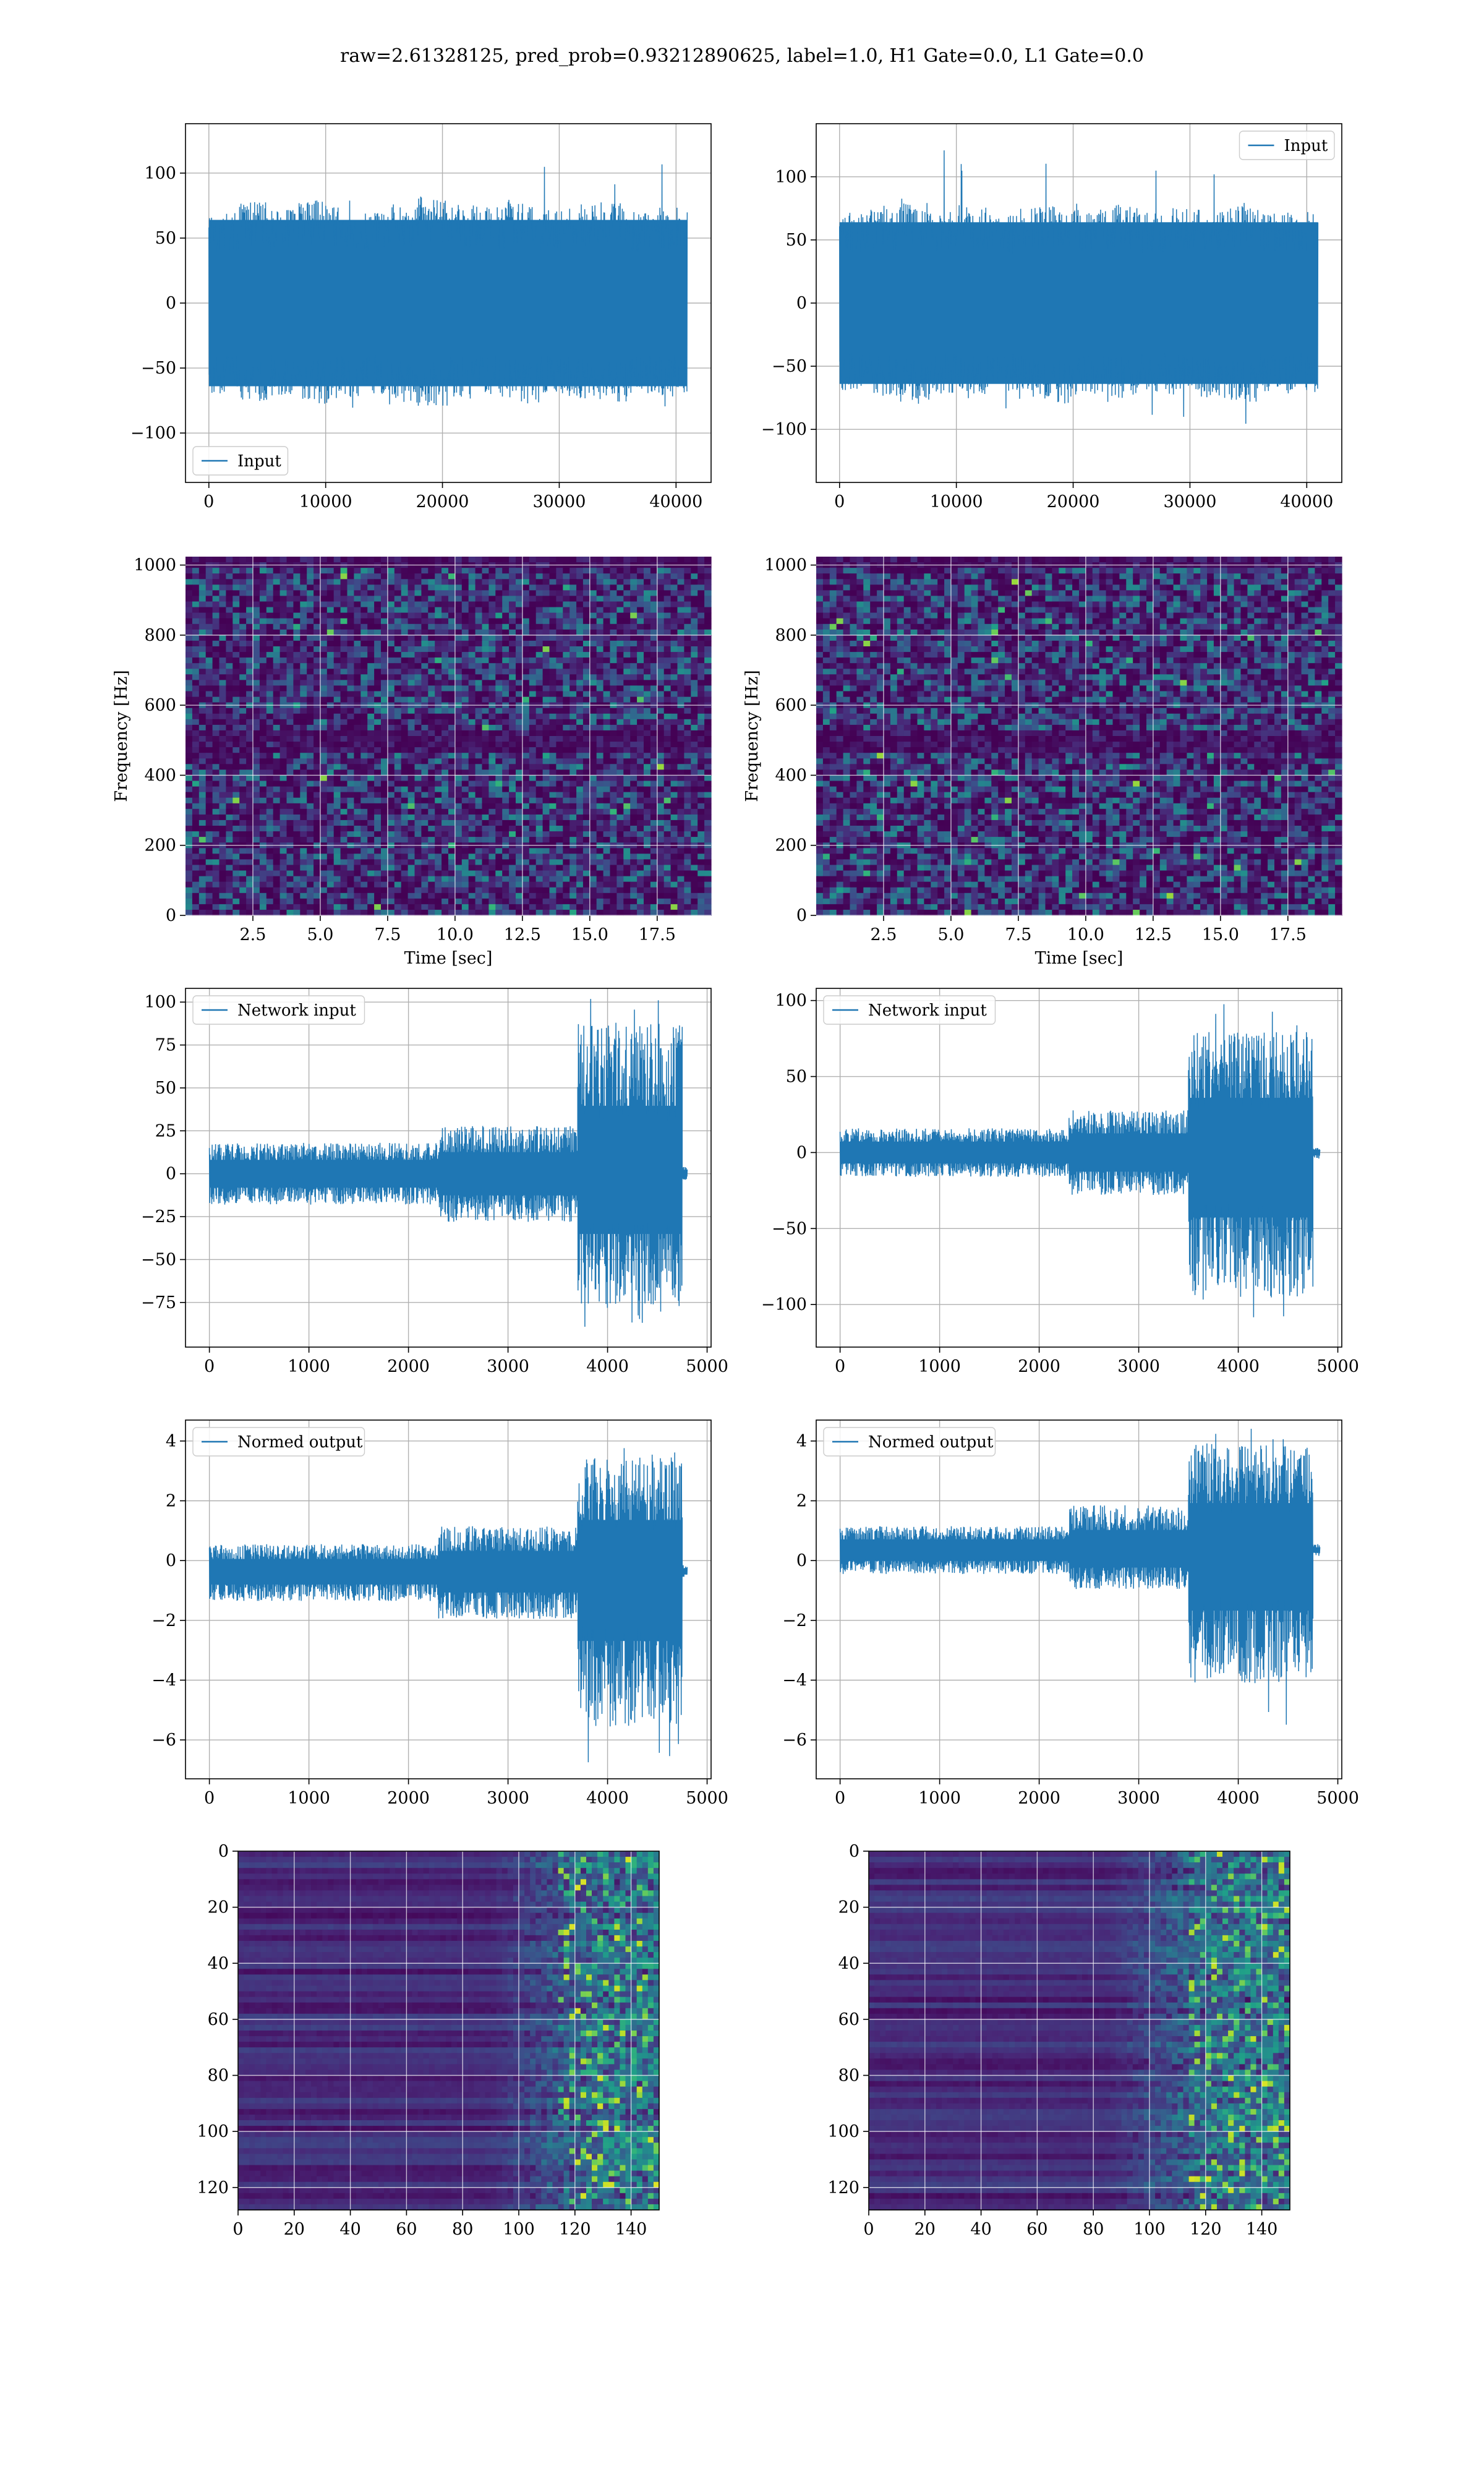 Image resolution: width=1484 pixels, height=2474 pixels. I want to click on y-tick-label: 100, so click(791, 177).